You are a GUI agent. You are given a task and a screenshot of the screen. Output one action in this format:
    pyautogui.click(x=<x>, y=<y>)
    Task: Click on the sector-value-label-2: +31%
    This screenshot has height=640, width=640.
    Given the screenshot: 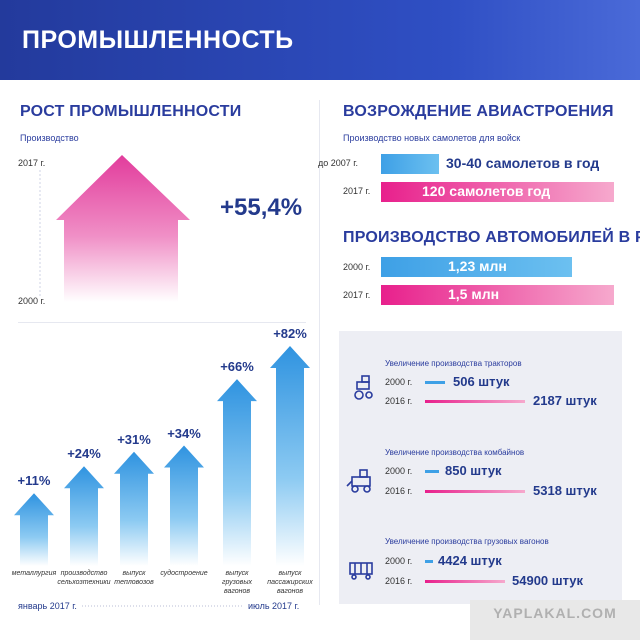 What is the action you would take?
    pyautogui.click(x=134, y=439)
    